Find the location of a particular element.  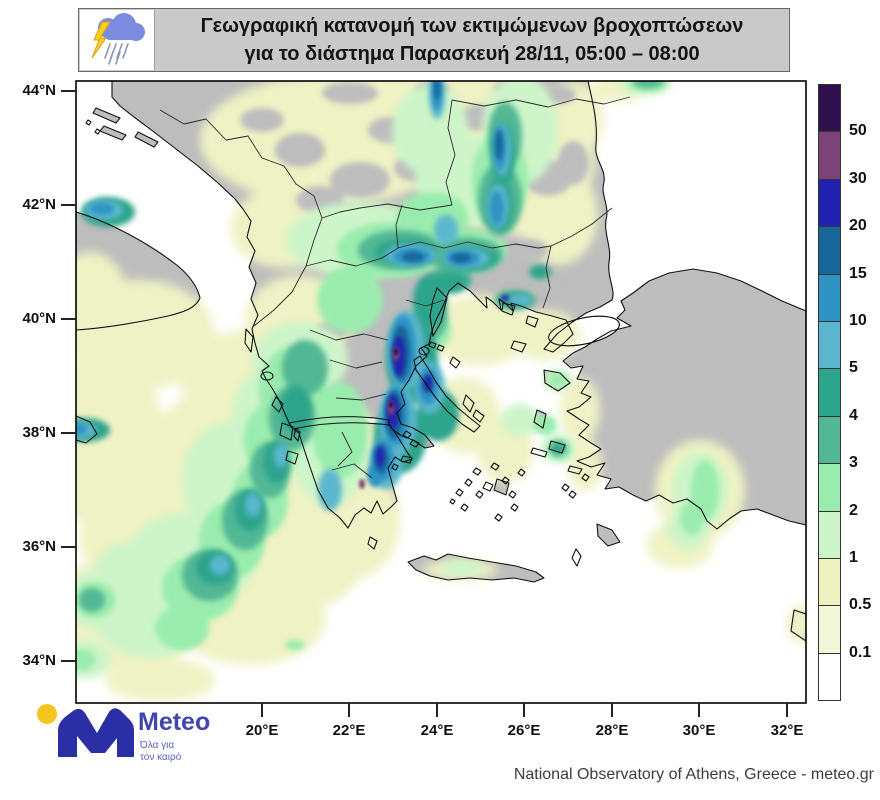

lat-label-40n: 40°N is located at coordinates (39, 318).